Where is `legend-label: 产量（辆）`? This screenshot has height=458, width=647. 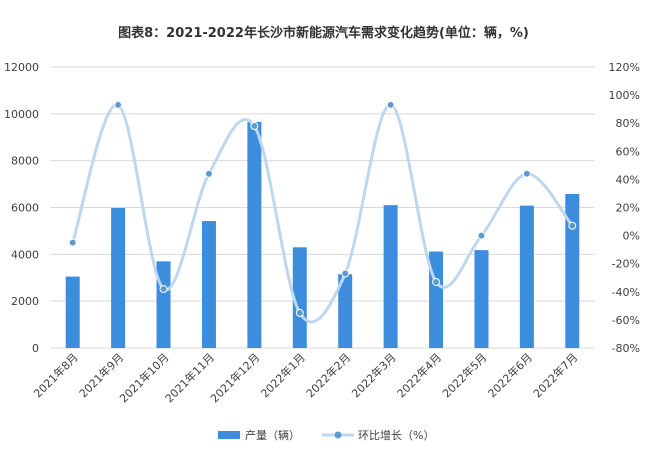 legend-label: 产量（辆） is located at coordinates (272, 435).